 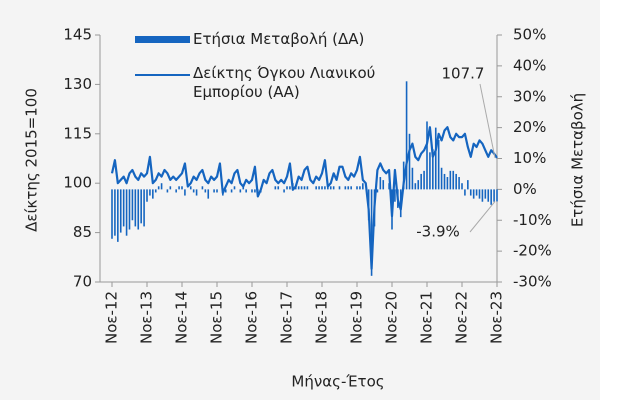 What do you see at coordinates (462, 317) in the screenshot?
I see `x-tick-label: Νοε-22` at bounding box center [462, 317].